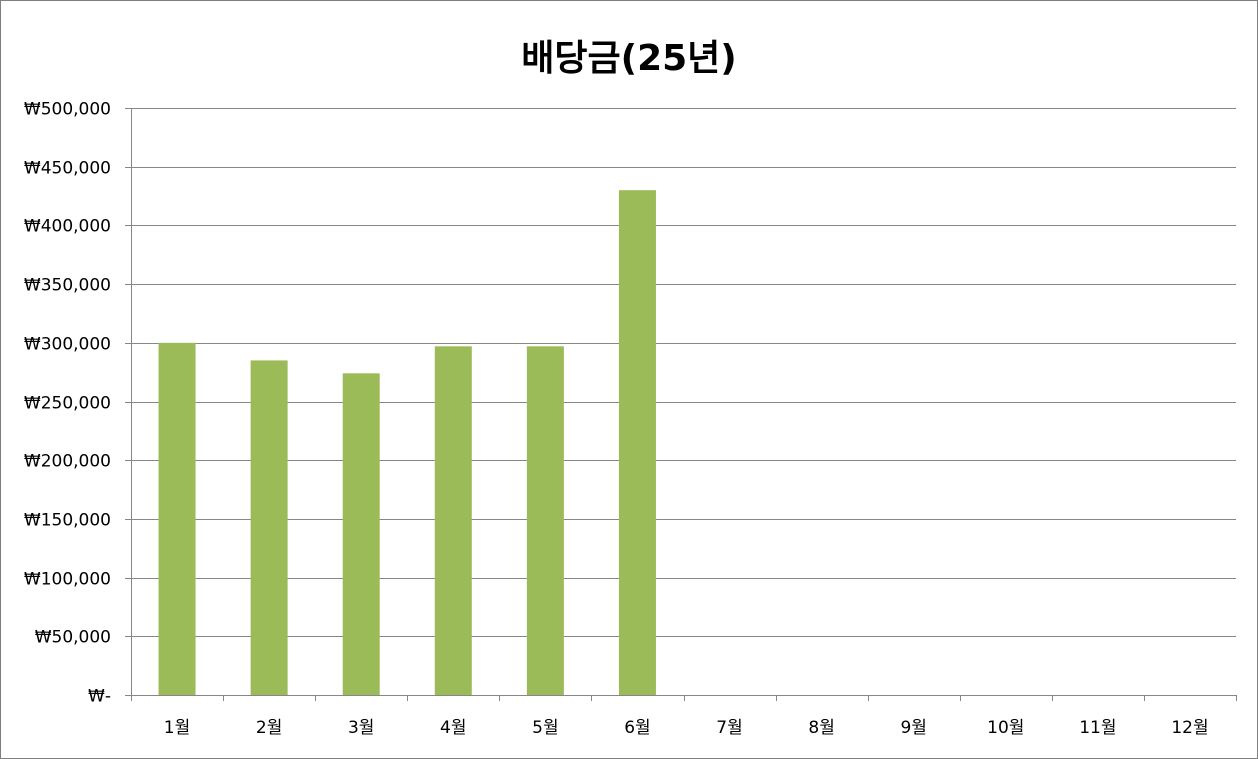 The height and width of the screenshot is (759, 1258). What do you see at coordinates (1005, 728) in the screenshot?
I see `x-tick-label: 10월` at bounding box center [1005, 728].